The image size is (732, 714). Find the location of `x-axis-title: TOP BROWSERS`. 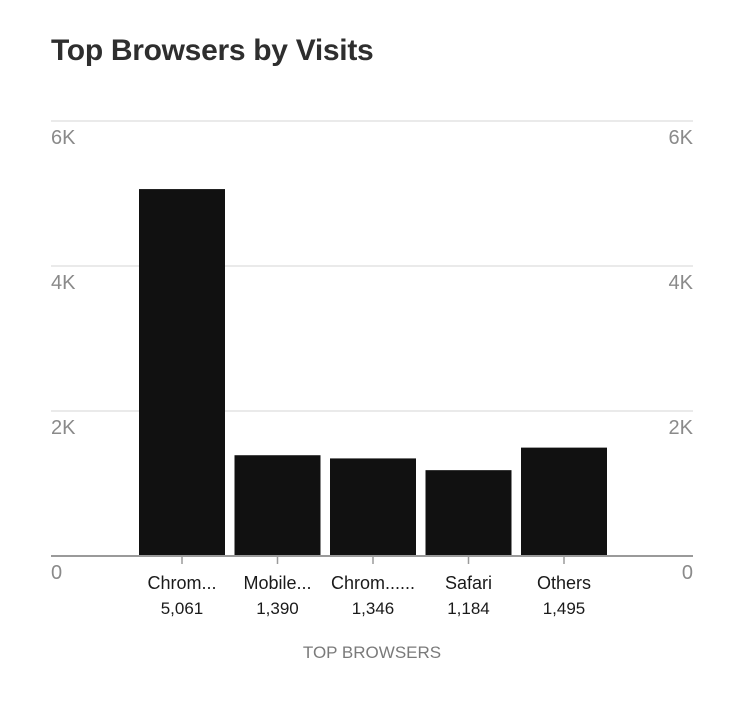

x-axis-title: TOP BROWSERS is located at coordinates (372, 652).